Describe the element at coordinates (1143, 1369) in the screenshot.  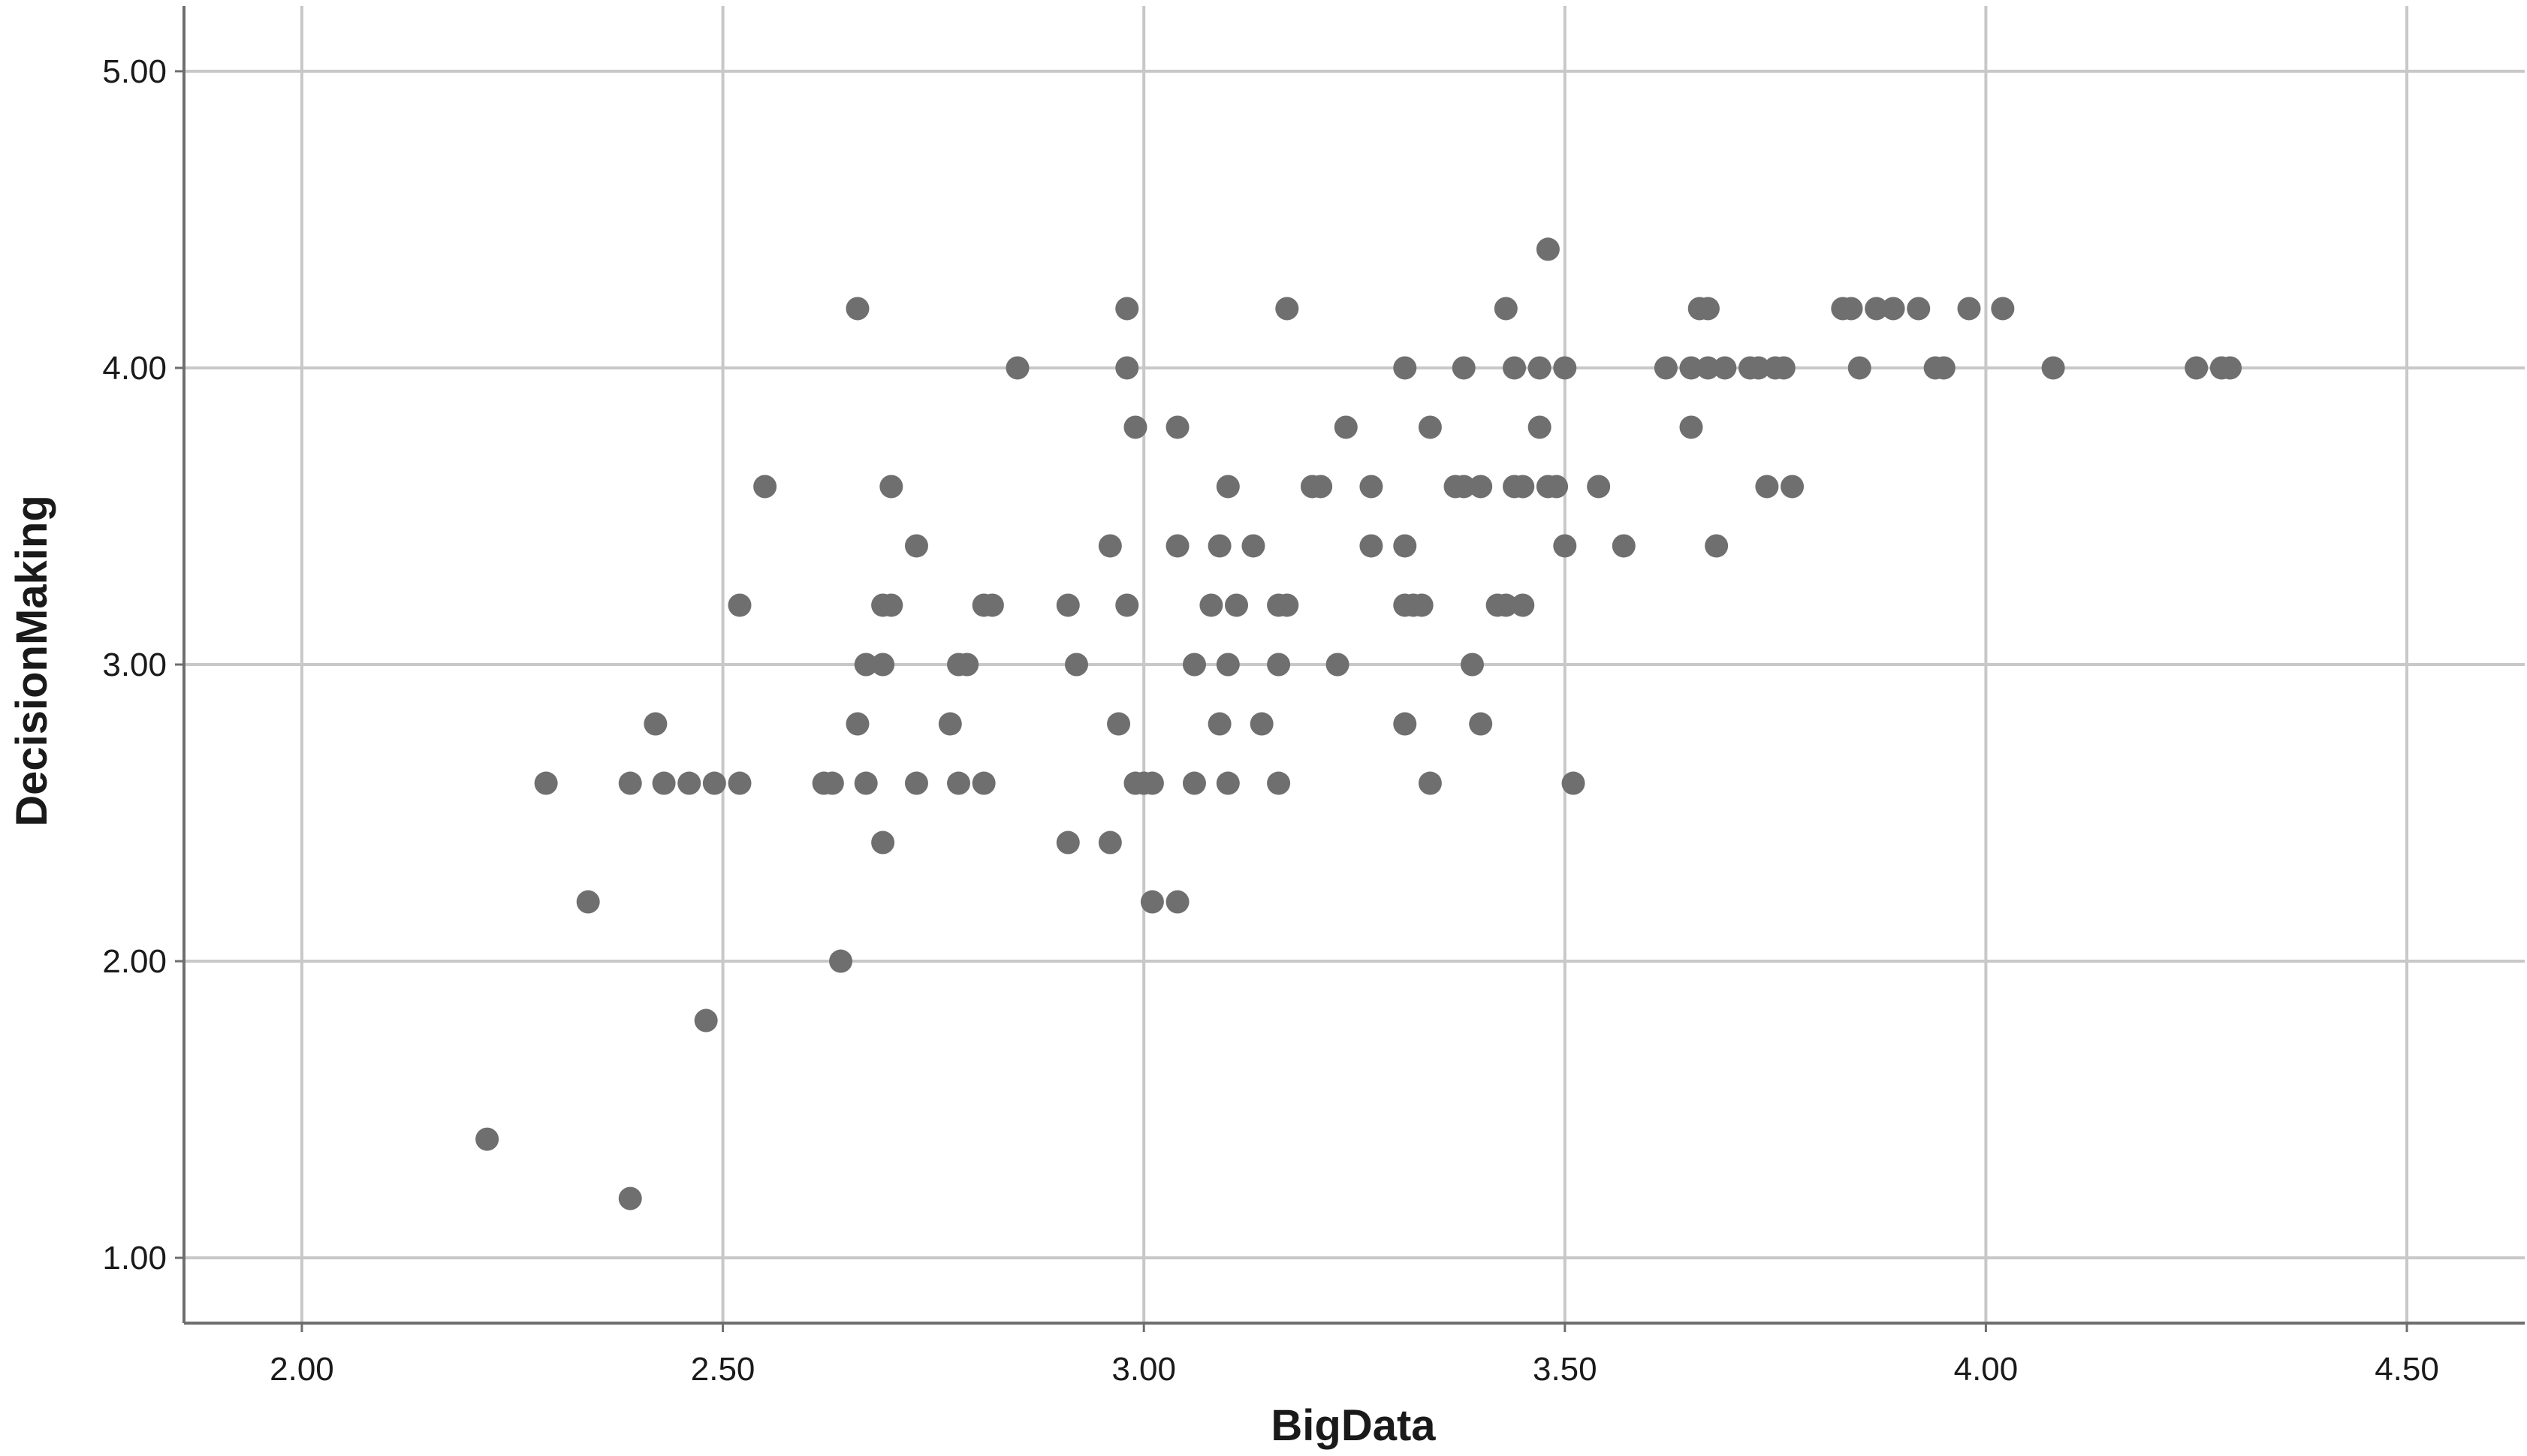
I see `x-tick-label: 3.00` at that location.